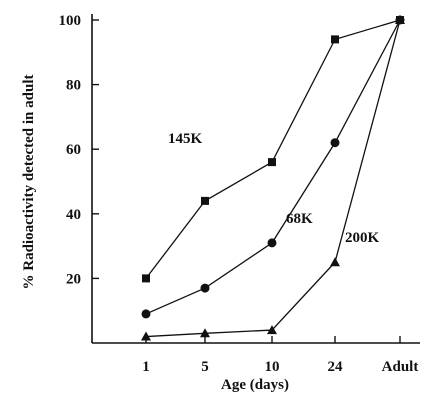  I want to click on y-ticks: 20 40 60 80 100, so click(79, 150).